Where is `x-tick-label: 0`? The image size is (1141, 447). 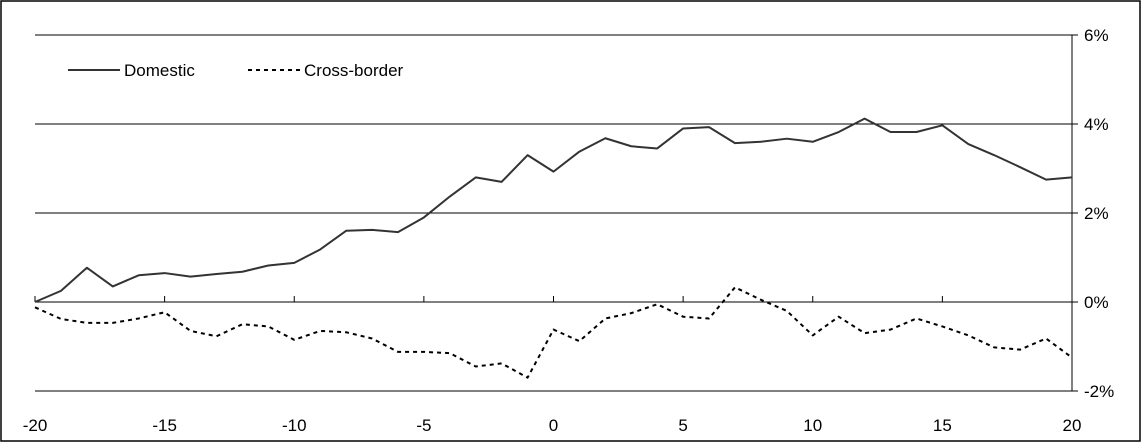
x-tick-label: 0 is located at coordinates (553, 425).